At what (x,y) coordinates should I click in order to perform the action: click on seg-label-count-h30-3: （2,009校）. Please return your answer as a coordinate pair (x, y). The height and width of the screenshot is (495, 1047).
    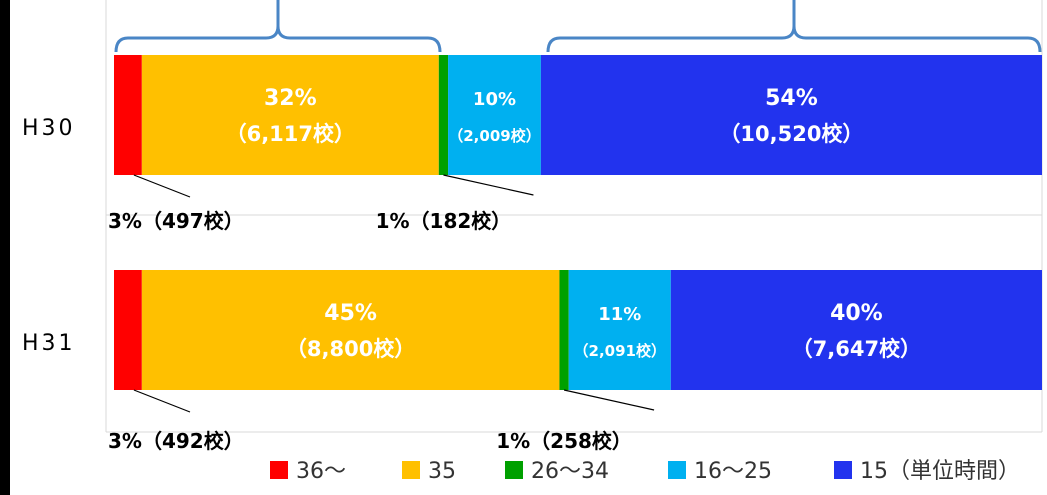
    Looking at the image, I should click on (494, 136).